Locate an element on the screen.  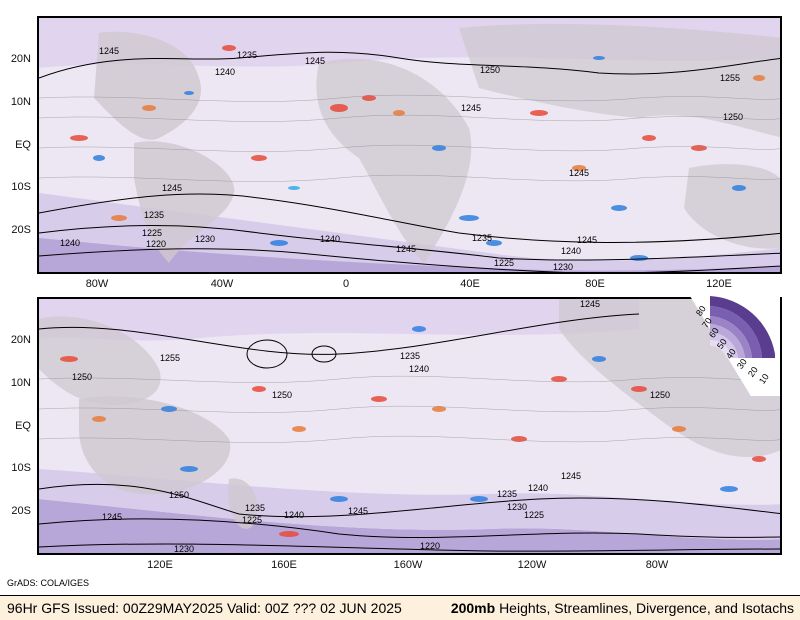
lon-label: 160W is located at coordinates (408, 565).